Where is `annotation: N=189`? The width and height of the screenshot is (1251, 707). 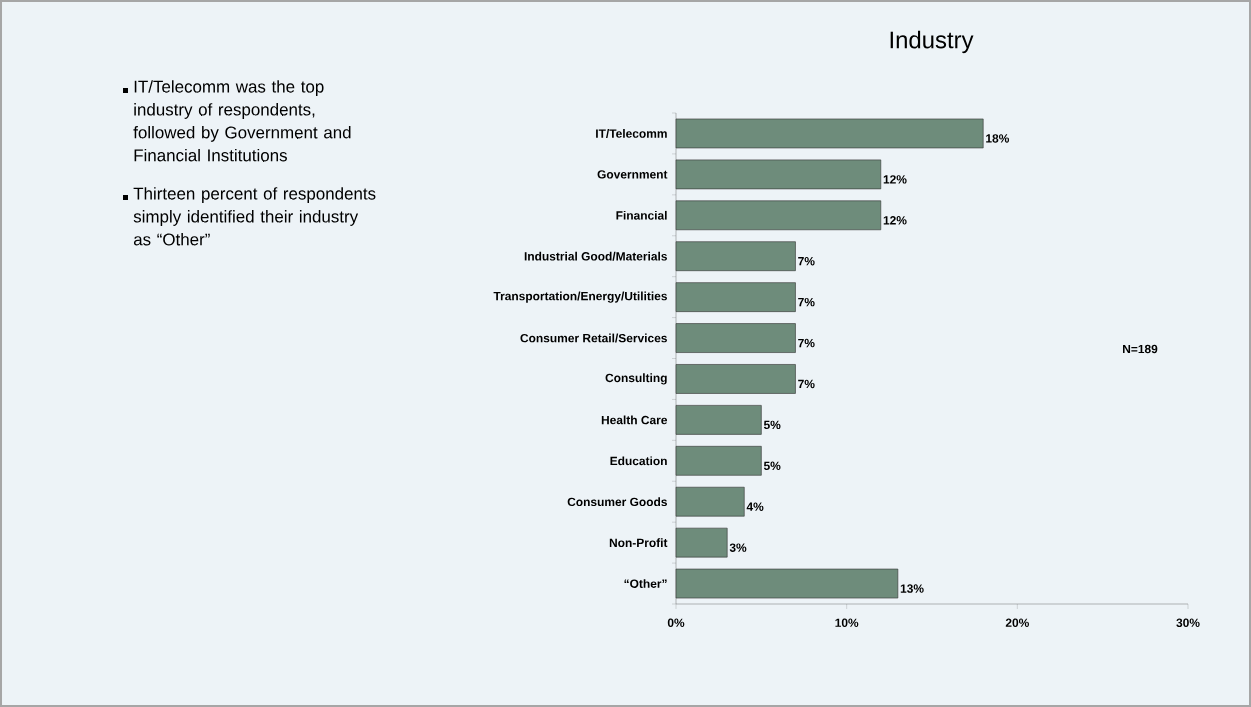
annotation: N=189 is located at coordinates (1140, 349).